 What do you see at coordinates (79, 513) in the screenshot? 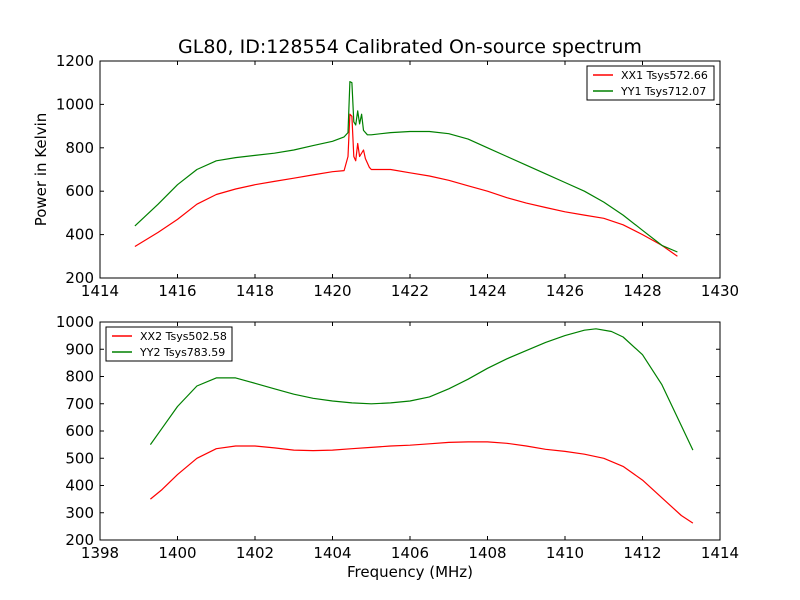
I see `y-tick-label: 300` at bounding box center [79, 513].